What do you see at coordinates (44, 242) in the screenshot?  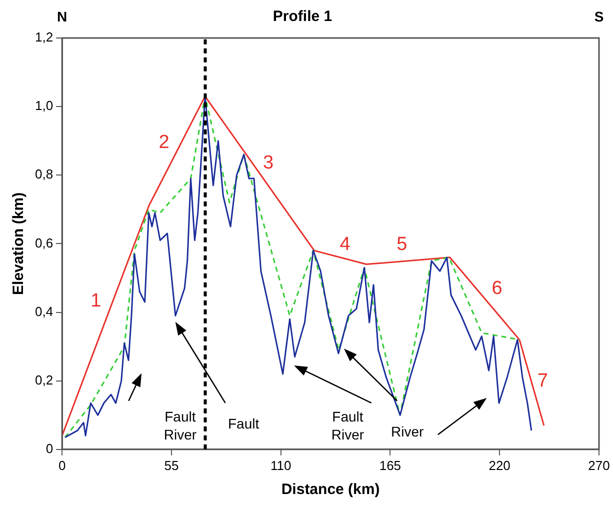 I see `y-tick-label: 0,6` at bounding box center [44, 242].